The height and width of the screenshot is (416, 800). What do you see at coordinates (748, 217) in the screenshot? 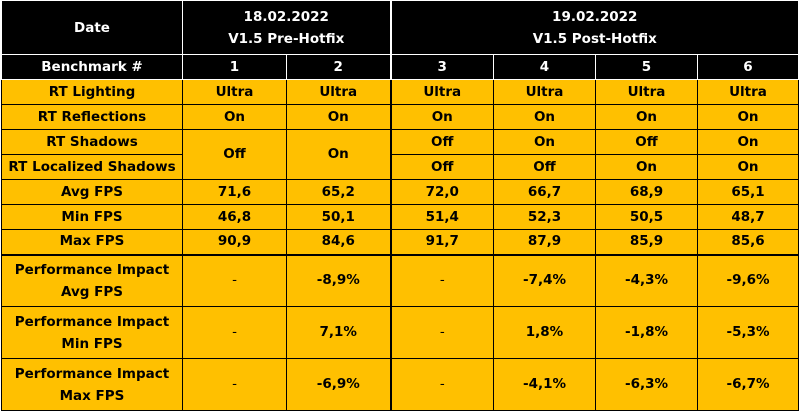
I see `table-cell: 48,7` at bounding box center [748, 217].